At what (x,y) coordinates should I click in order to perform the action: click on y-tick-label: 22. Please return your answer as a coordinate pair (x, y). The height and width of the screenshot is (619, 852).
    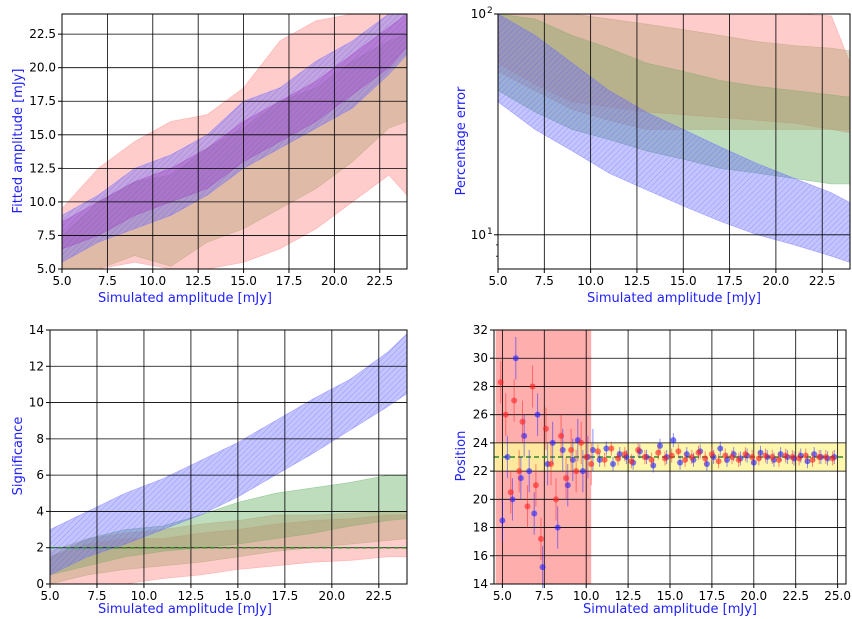
    Looking at the image, I should click on (480, 471).